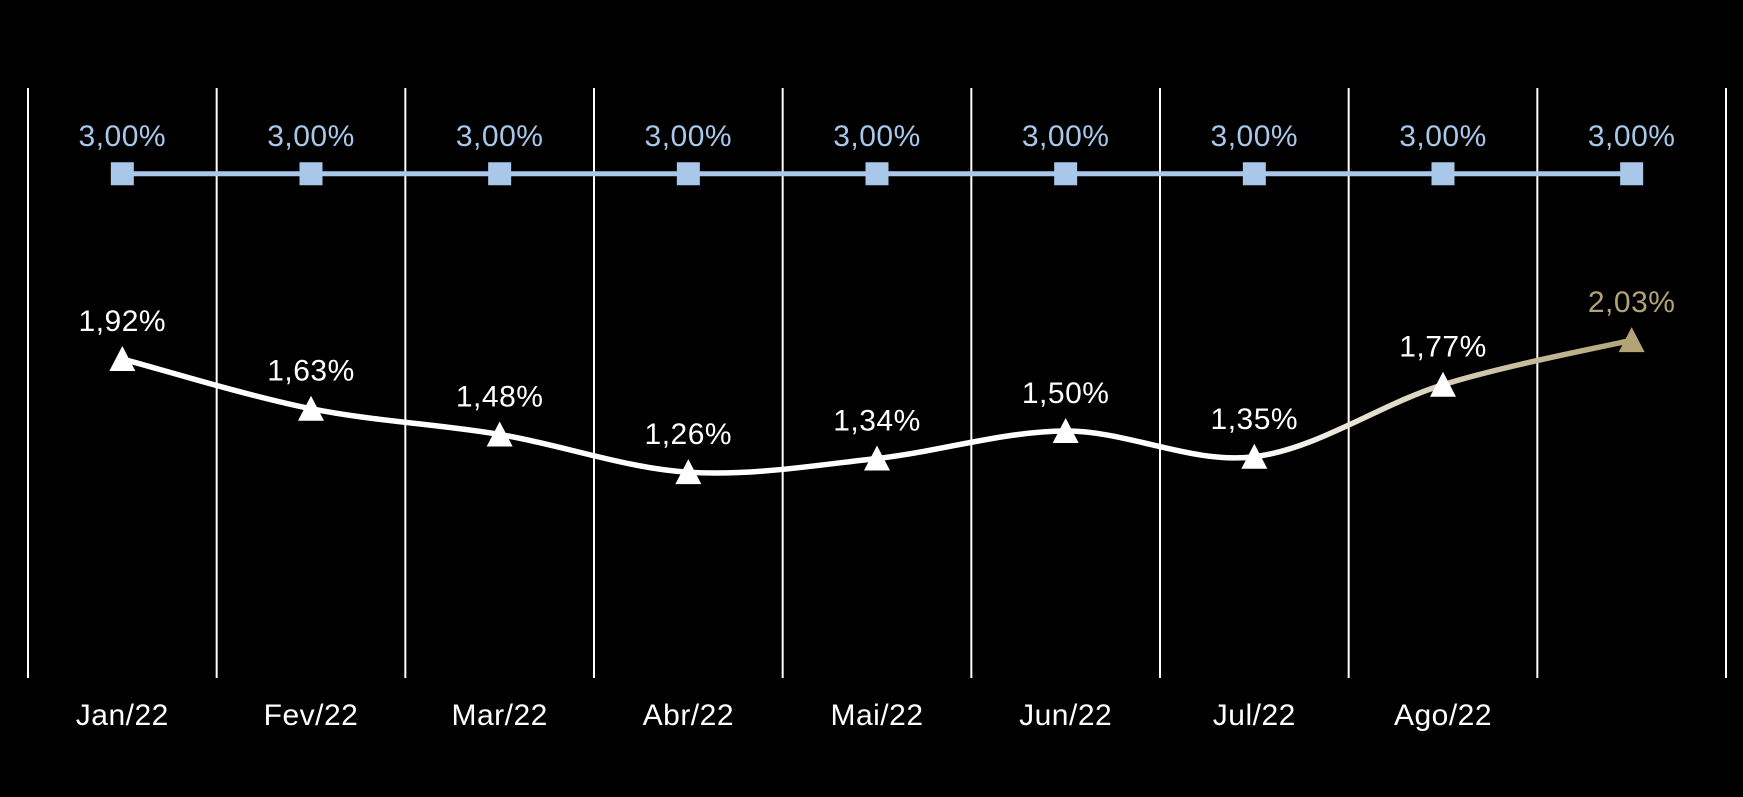 The image size is (1743, 797). Describe the element at coordinates (123, 321) in the screenshot. I see `indicator-value-label: 1,92%` at that location.